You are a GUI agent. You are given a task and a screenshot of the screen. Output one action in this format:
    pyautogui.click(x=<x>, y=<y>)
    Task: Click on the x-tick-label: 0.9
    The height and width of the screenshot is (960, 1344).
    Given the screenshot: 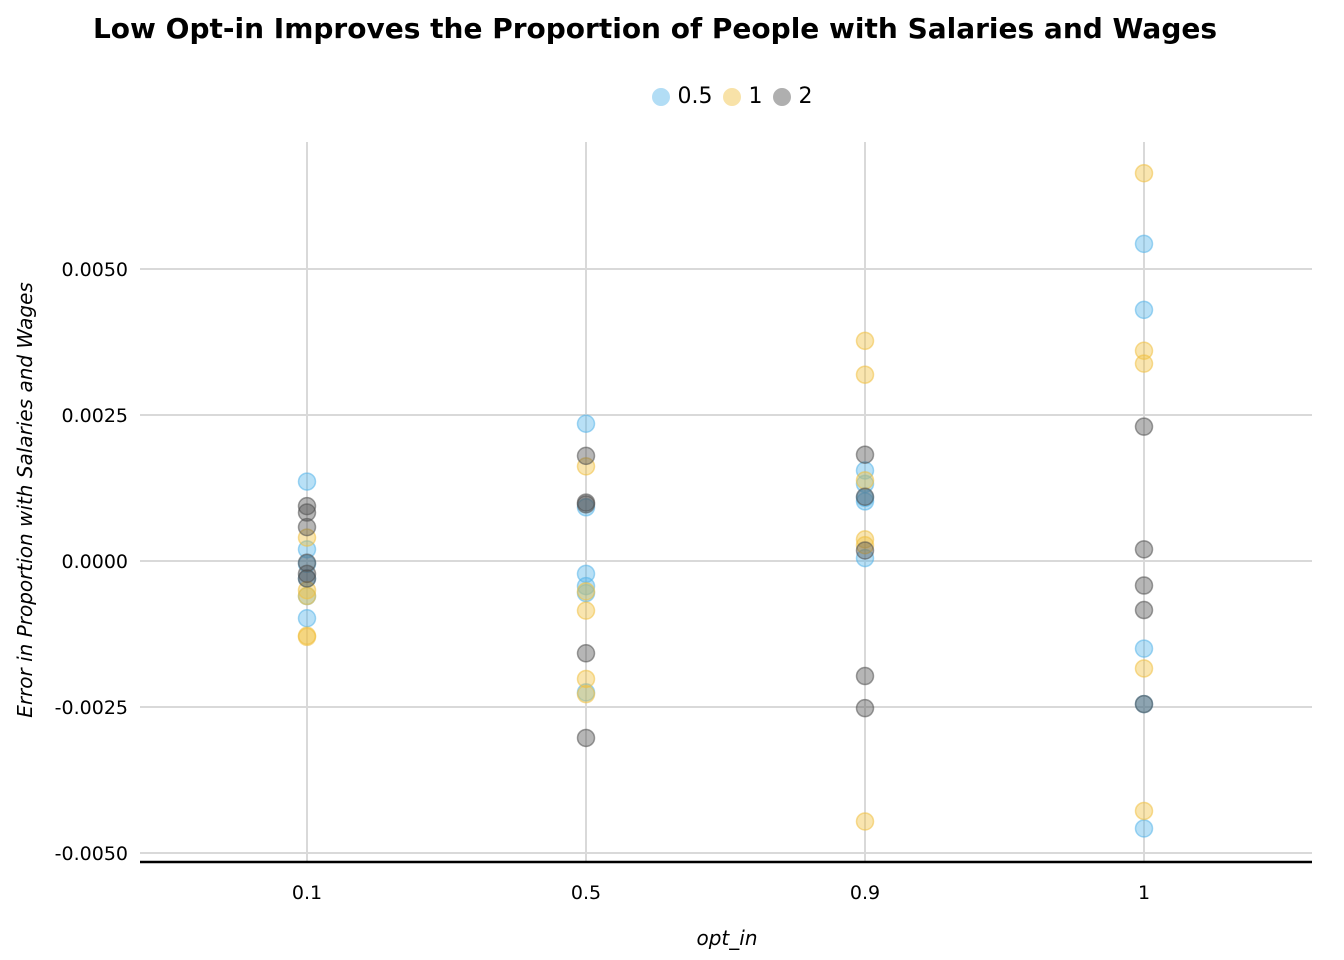 What is the action you would take?
    pyautogui.click(x=865, y=893)
    